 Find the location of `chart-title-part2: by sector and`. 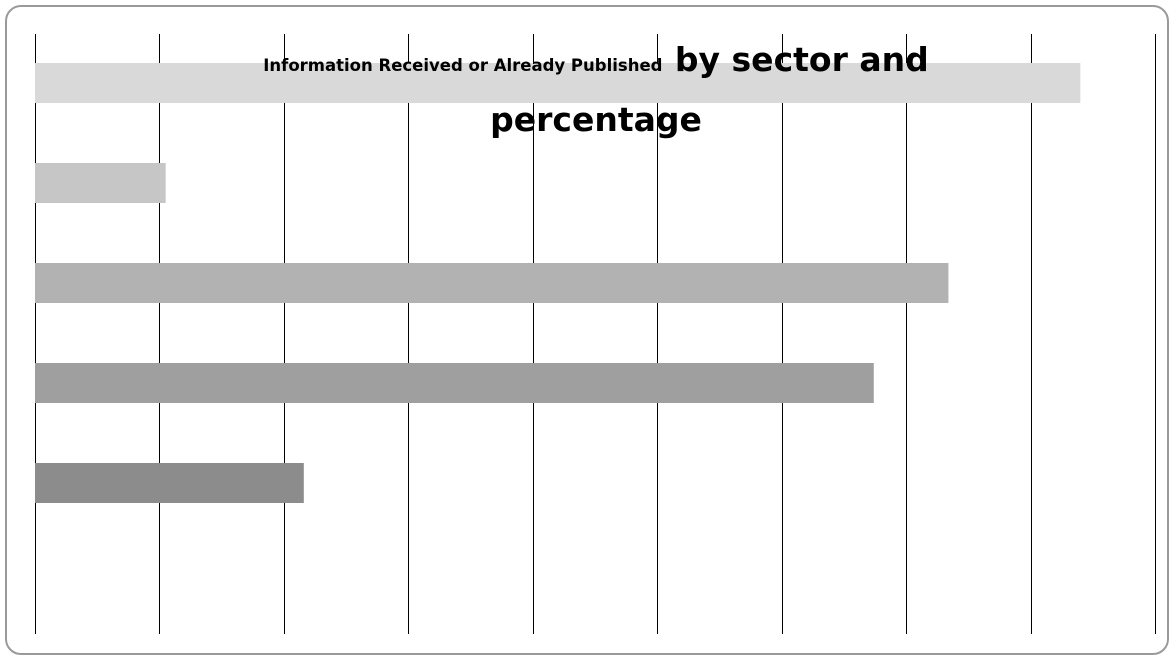

chart-title-part2: by sector and is located at coordinates (802, 59).